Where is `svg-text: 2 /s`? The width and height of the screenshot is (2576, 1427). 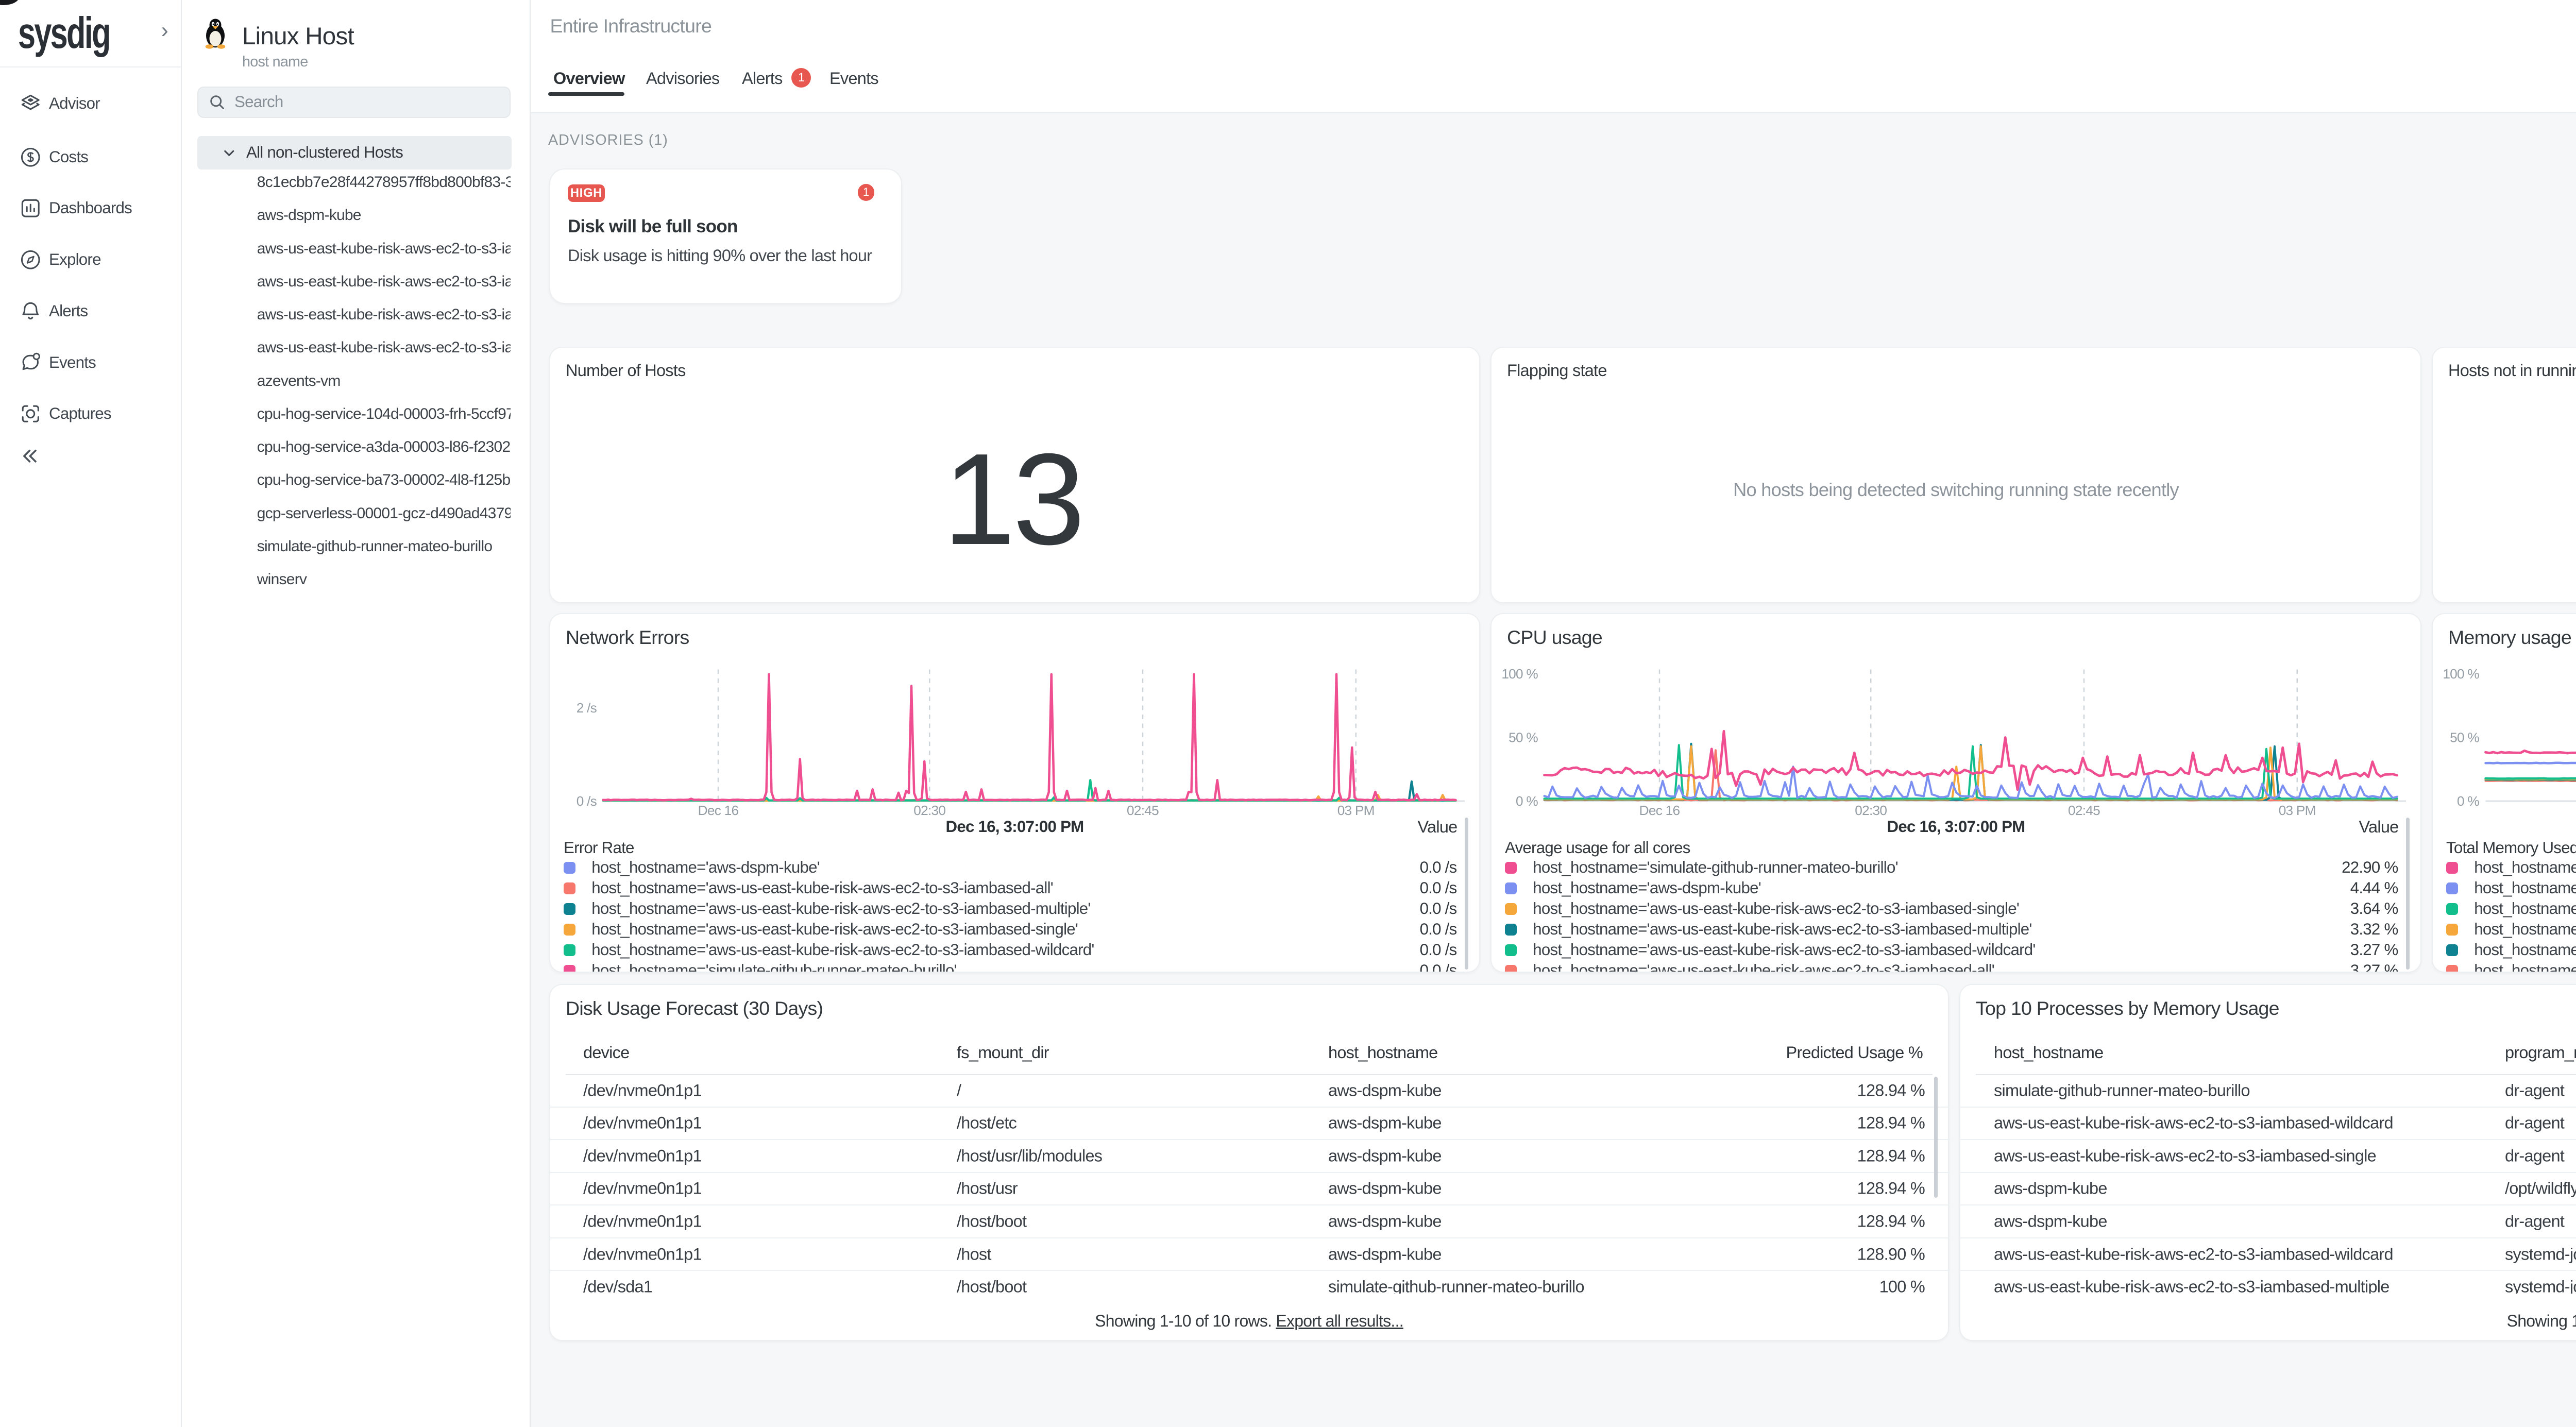 svg-text: 2 /s is located at coordinates (587, 708).